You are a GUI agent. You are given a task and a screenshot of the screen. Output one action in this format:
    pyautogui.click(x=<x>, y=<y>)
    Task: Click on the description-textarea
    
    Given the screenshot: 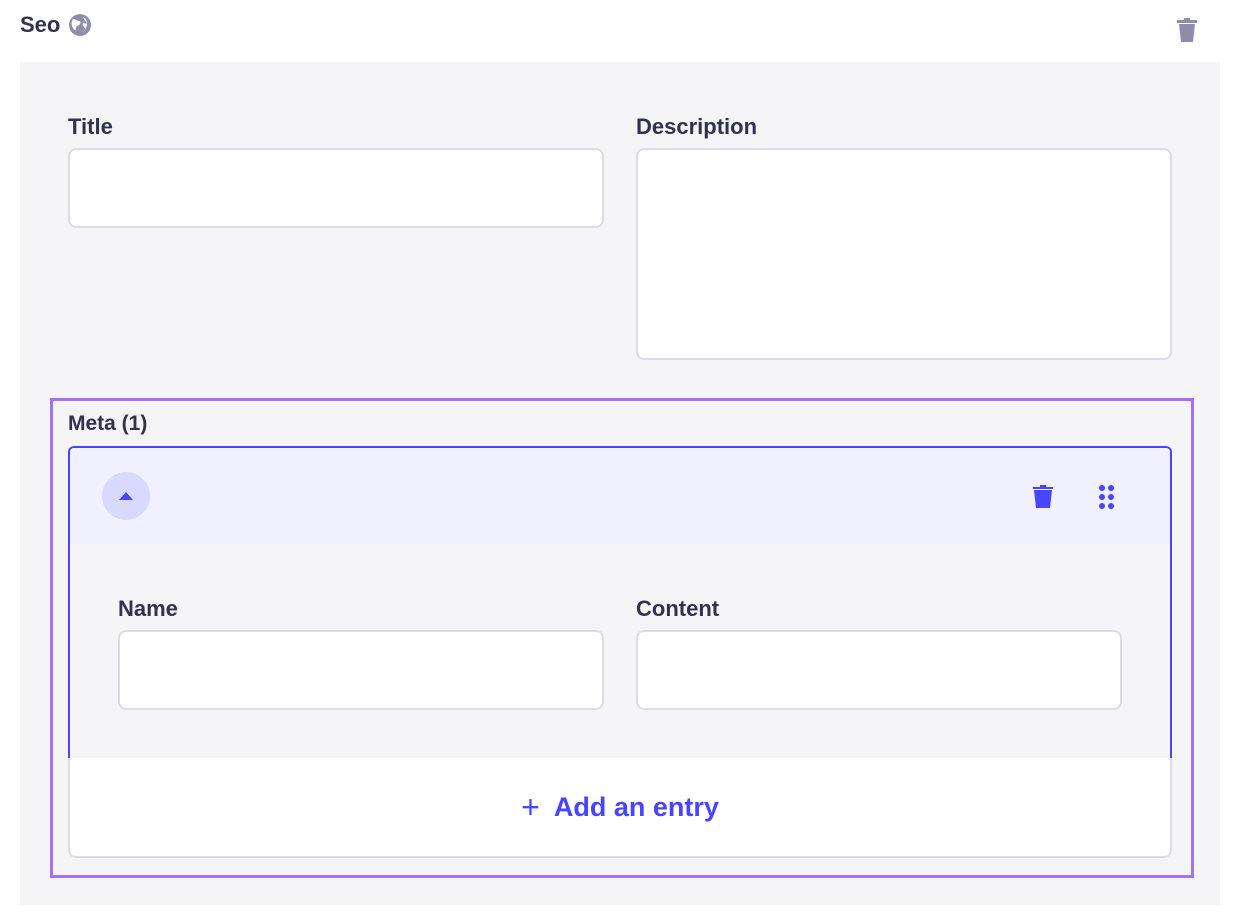 What is the action you would take?
    pyautogui.click(x=904, y=254)
    